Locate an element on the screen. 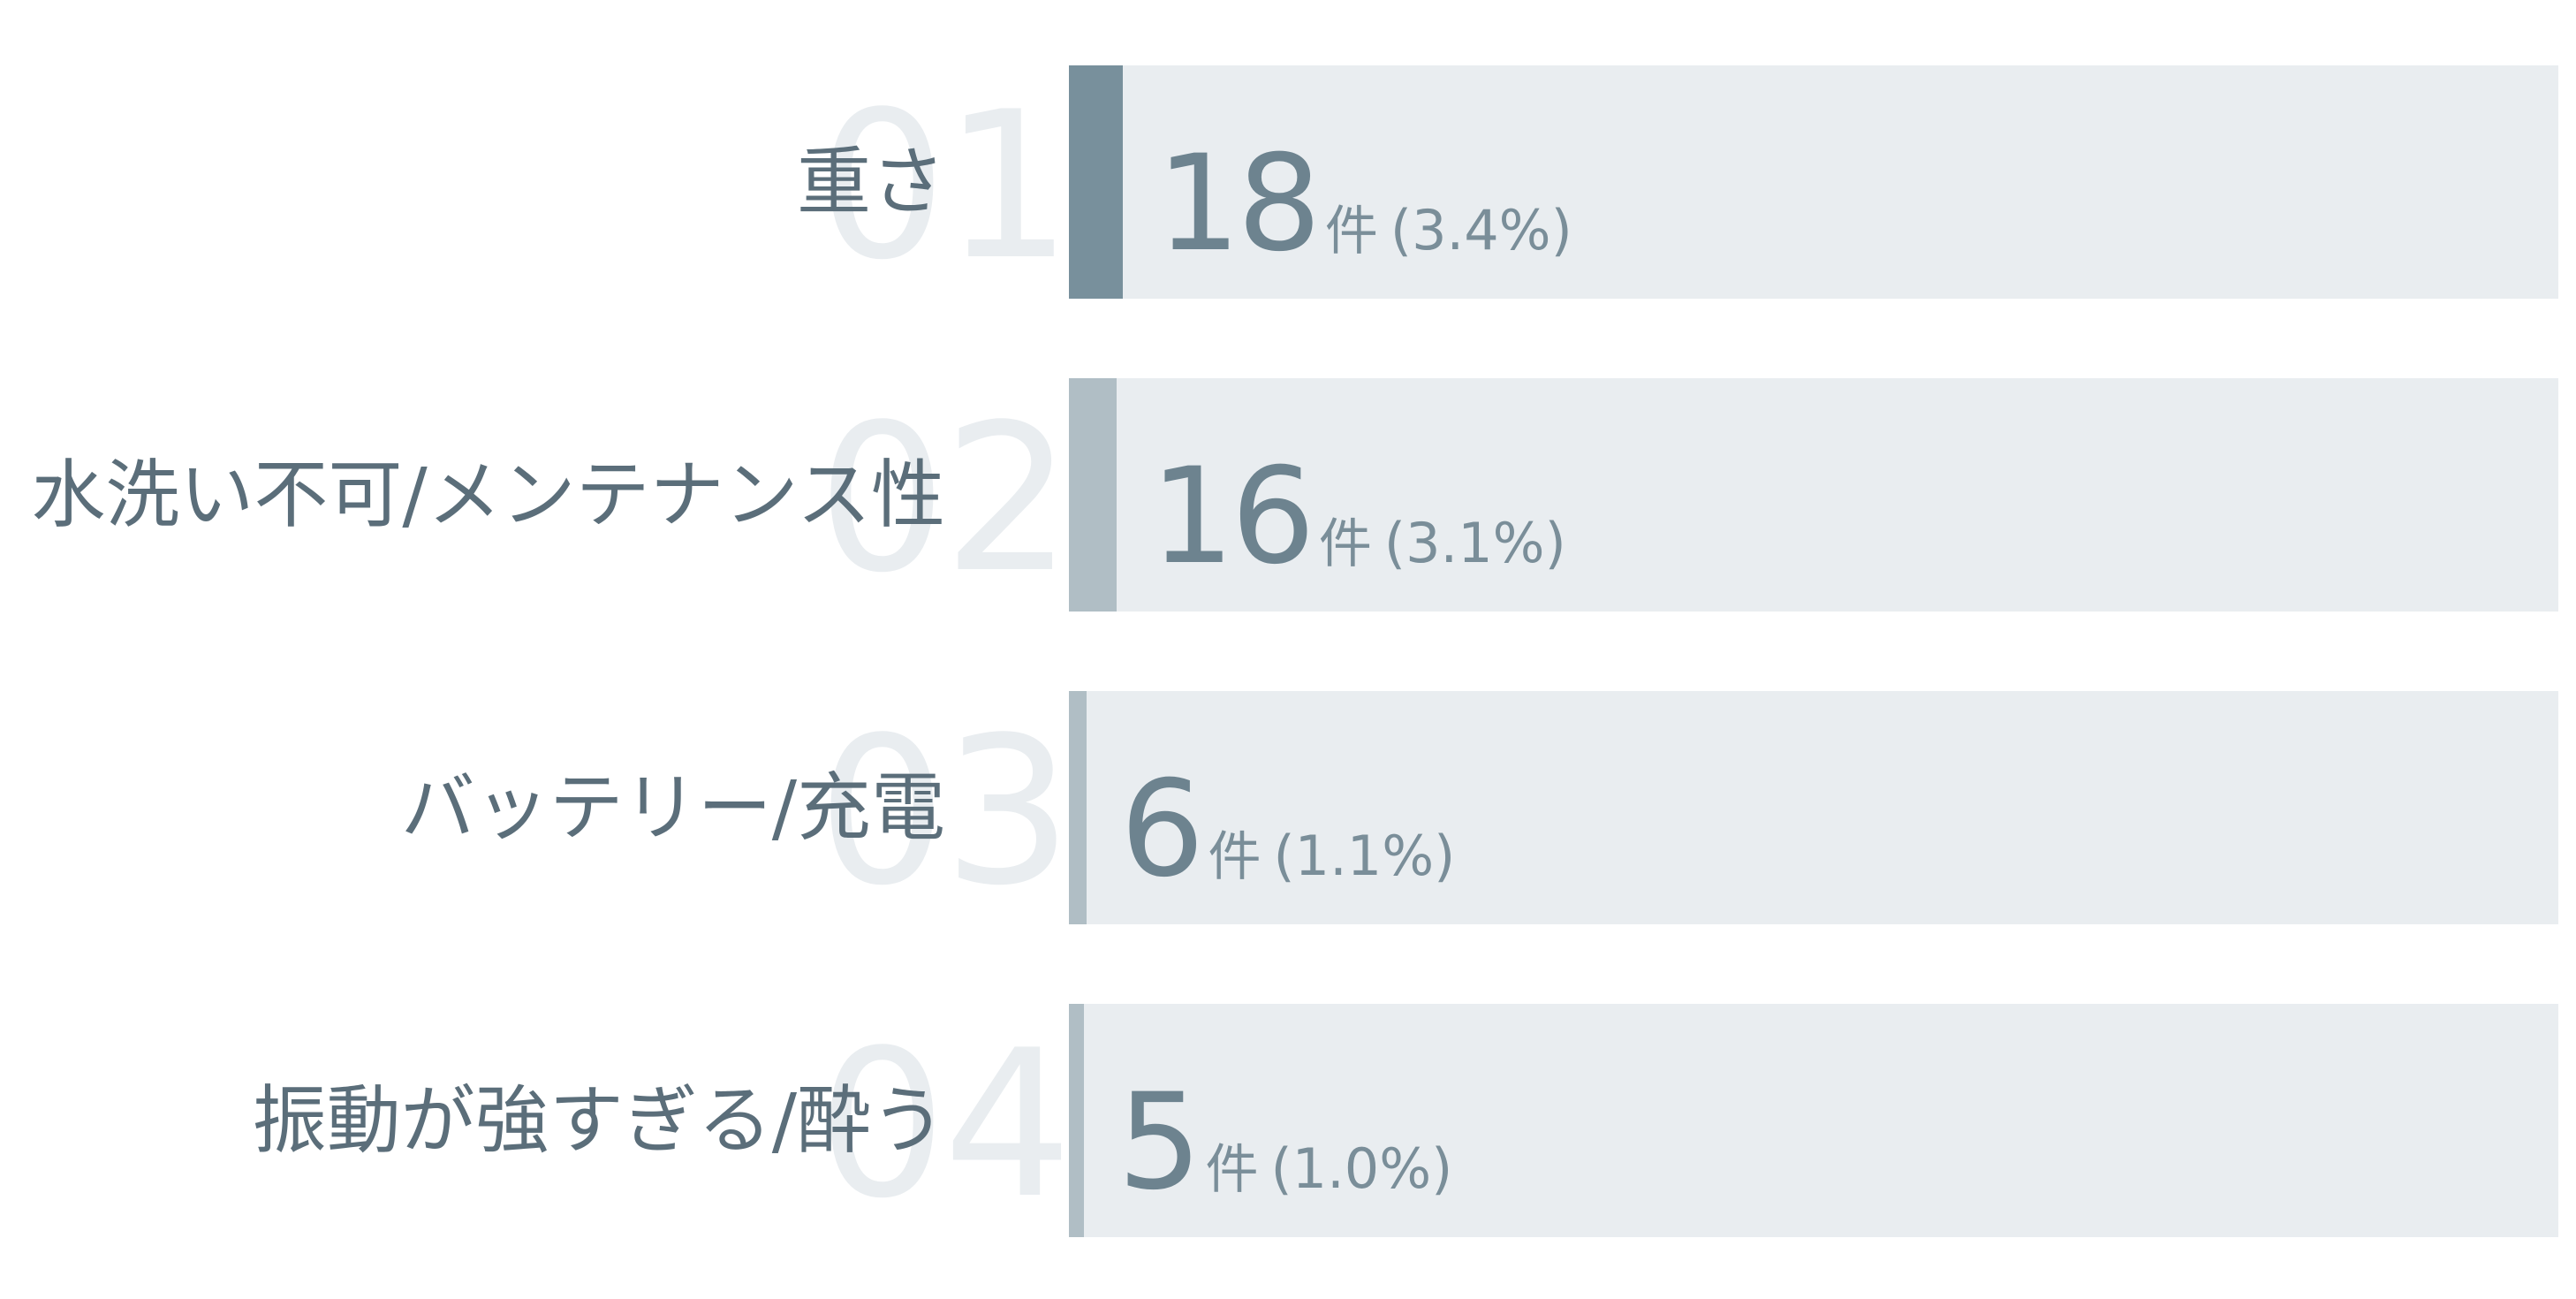 This screenshot has height=1299, width=2576. value-label: 18 件 (3.4%) is located at coordinates (1364, 204).